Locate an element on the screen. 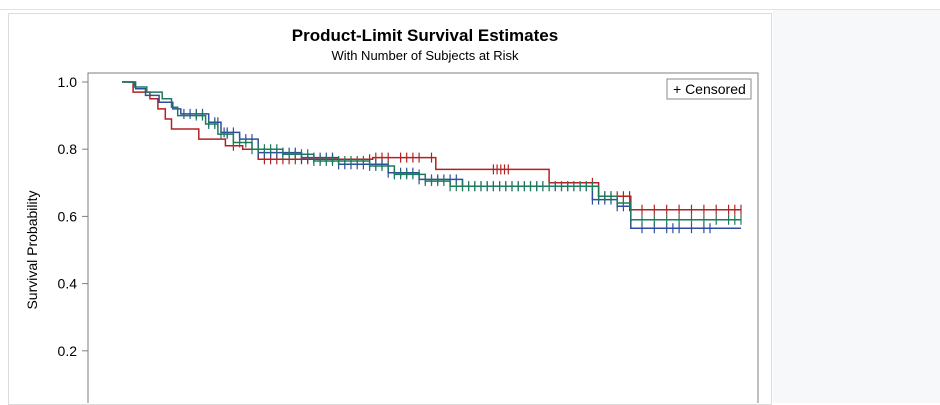 This screenshot has width=940, height=405. y-tick-label: 0.8 is located at coordinates (68, 149).